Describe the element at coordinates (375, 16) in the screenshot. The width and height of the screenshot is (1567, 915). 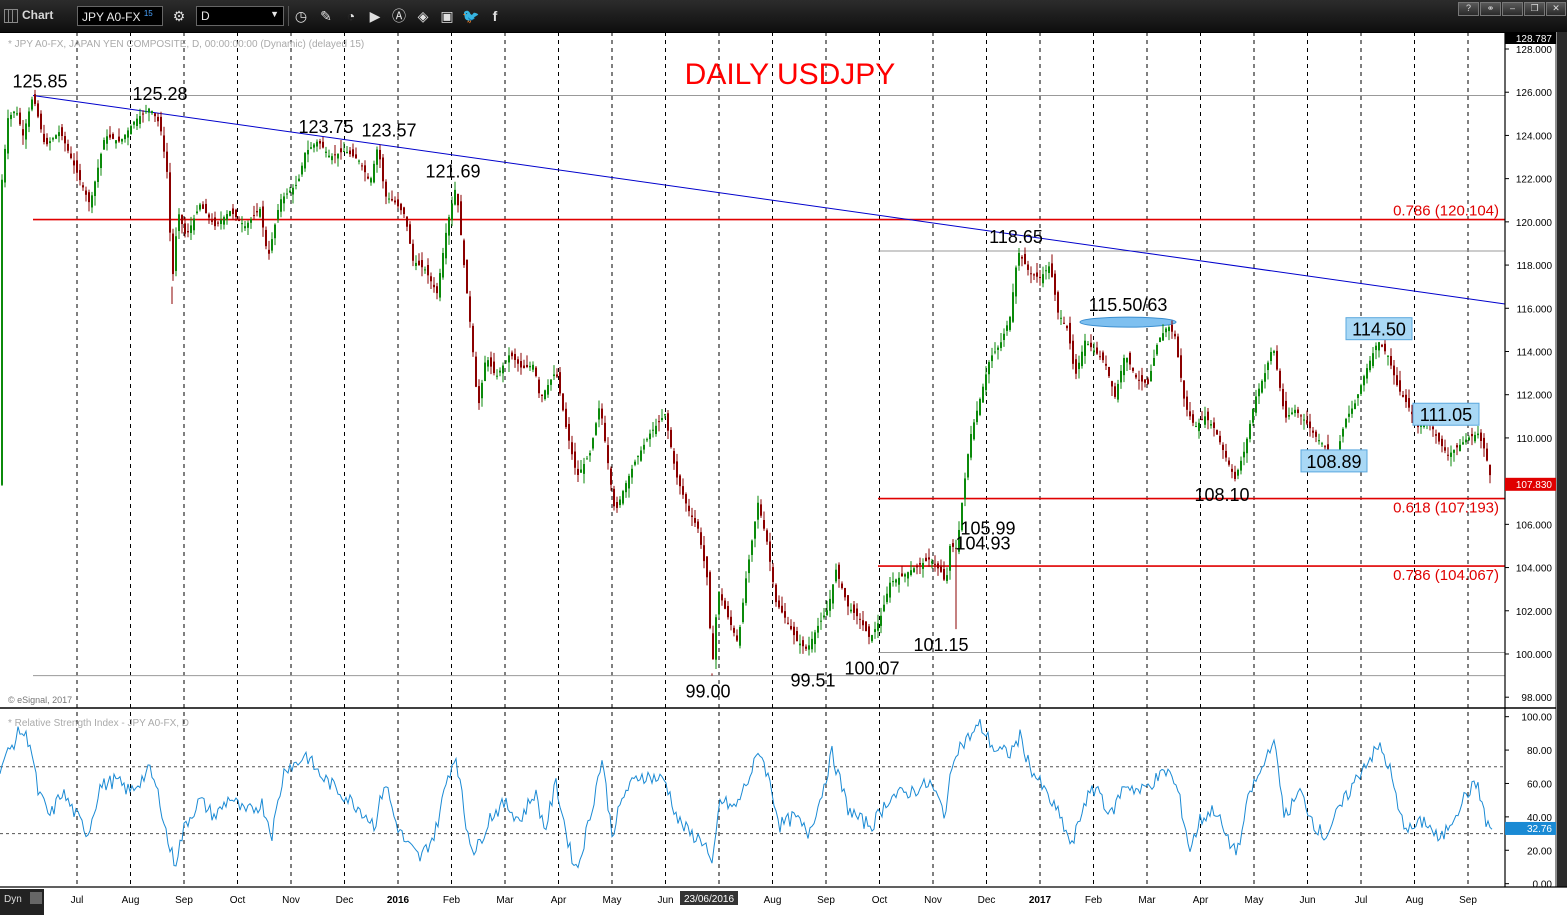
I see `play-icon: ▶` at that location.